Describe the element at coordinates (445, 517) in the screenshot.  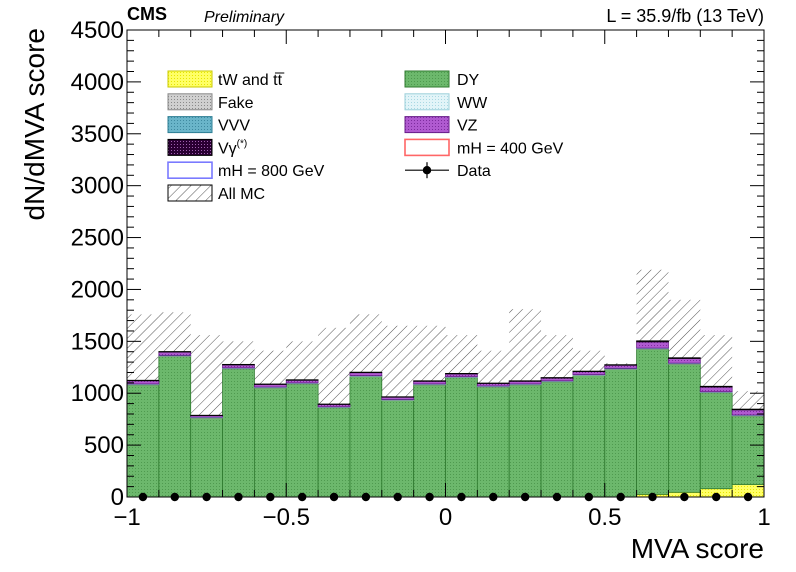
I see `x-tick-label: 0` at that location.